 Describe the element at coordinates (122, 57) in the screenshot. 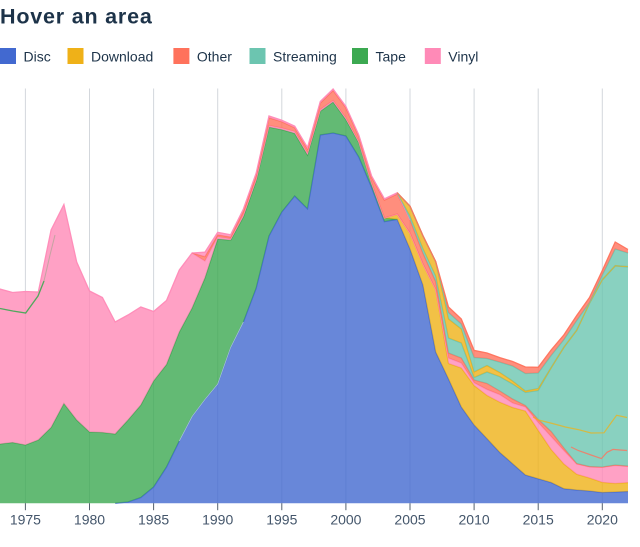

I see `svg-text: Download` at that location.